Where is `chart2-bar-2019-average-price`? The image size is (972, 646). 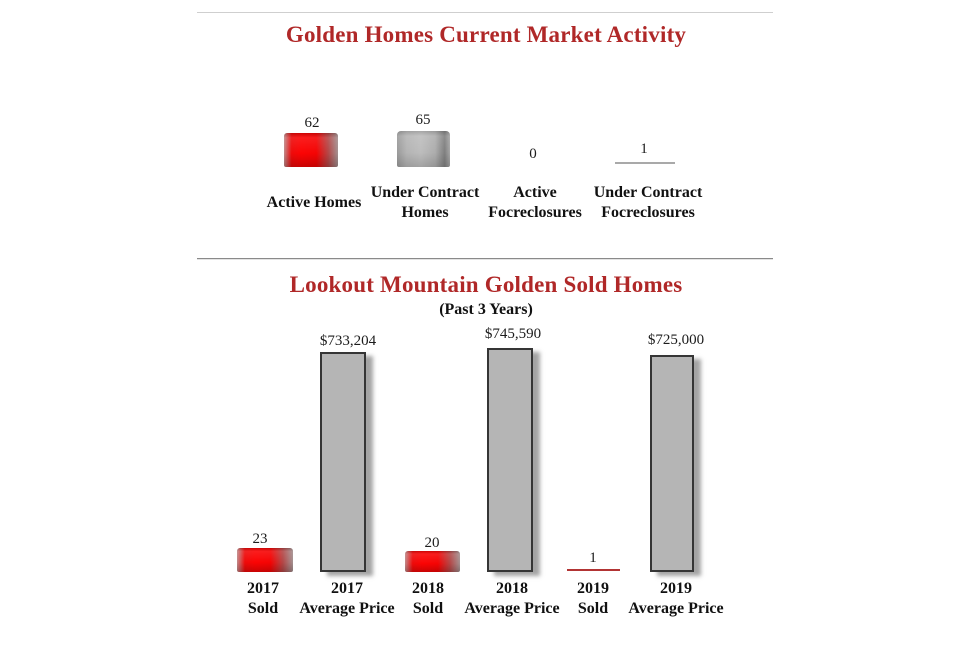 chart2-bar-2019-average-price is located at coordinates (672, 463).